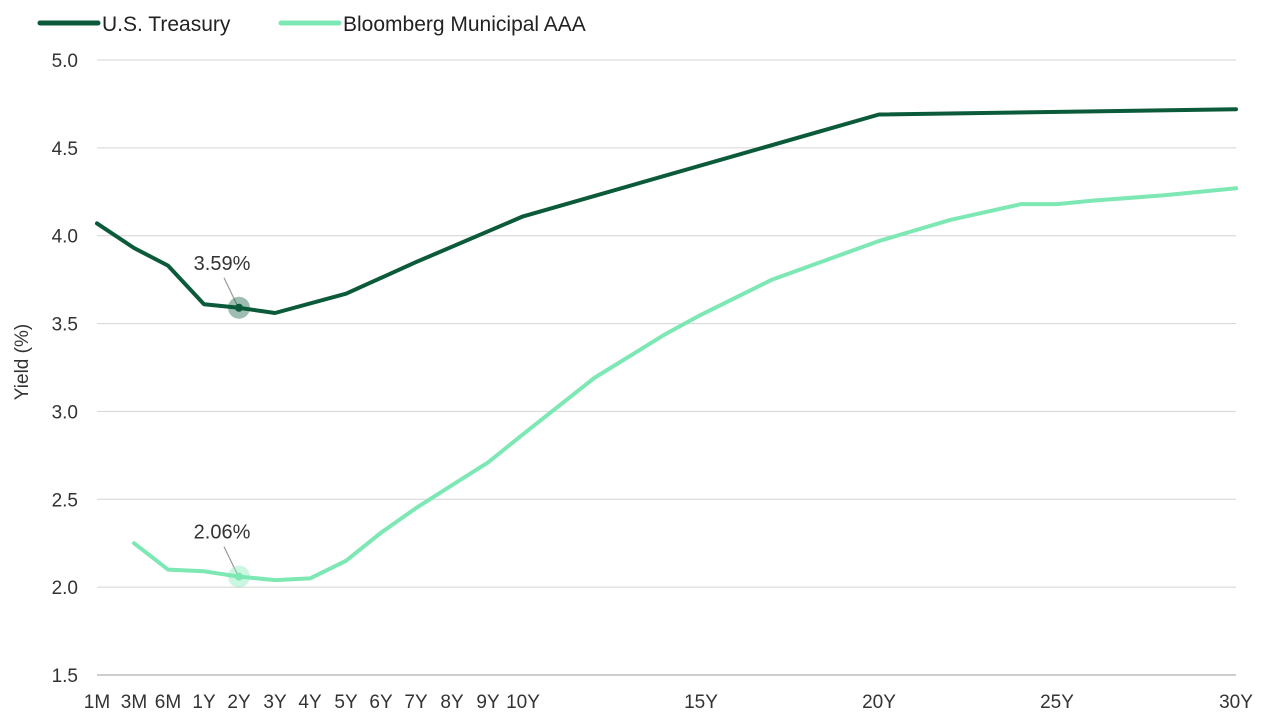 The width and height of the screenshot is (1280, 728). I want to click on x-tick-label: 8Y, so click(452, 702).